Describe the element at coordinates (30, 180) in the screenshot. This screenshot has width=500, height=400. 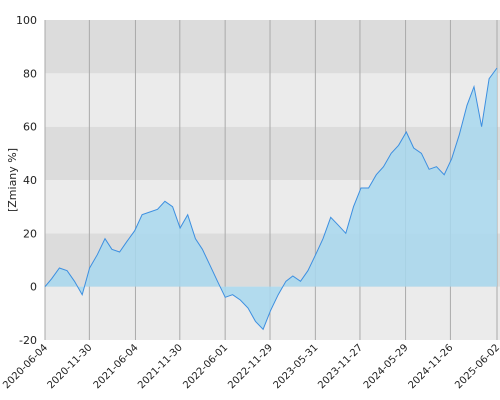
I see `y-tick-label: 40` at that location.